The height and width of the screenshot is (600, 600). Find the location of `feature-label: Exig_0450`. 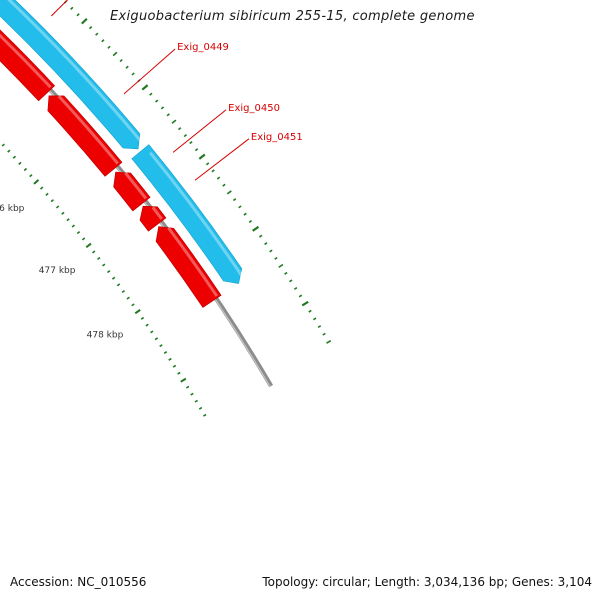

feature-label: Exig_0450 is located at coordinates (254, 108).